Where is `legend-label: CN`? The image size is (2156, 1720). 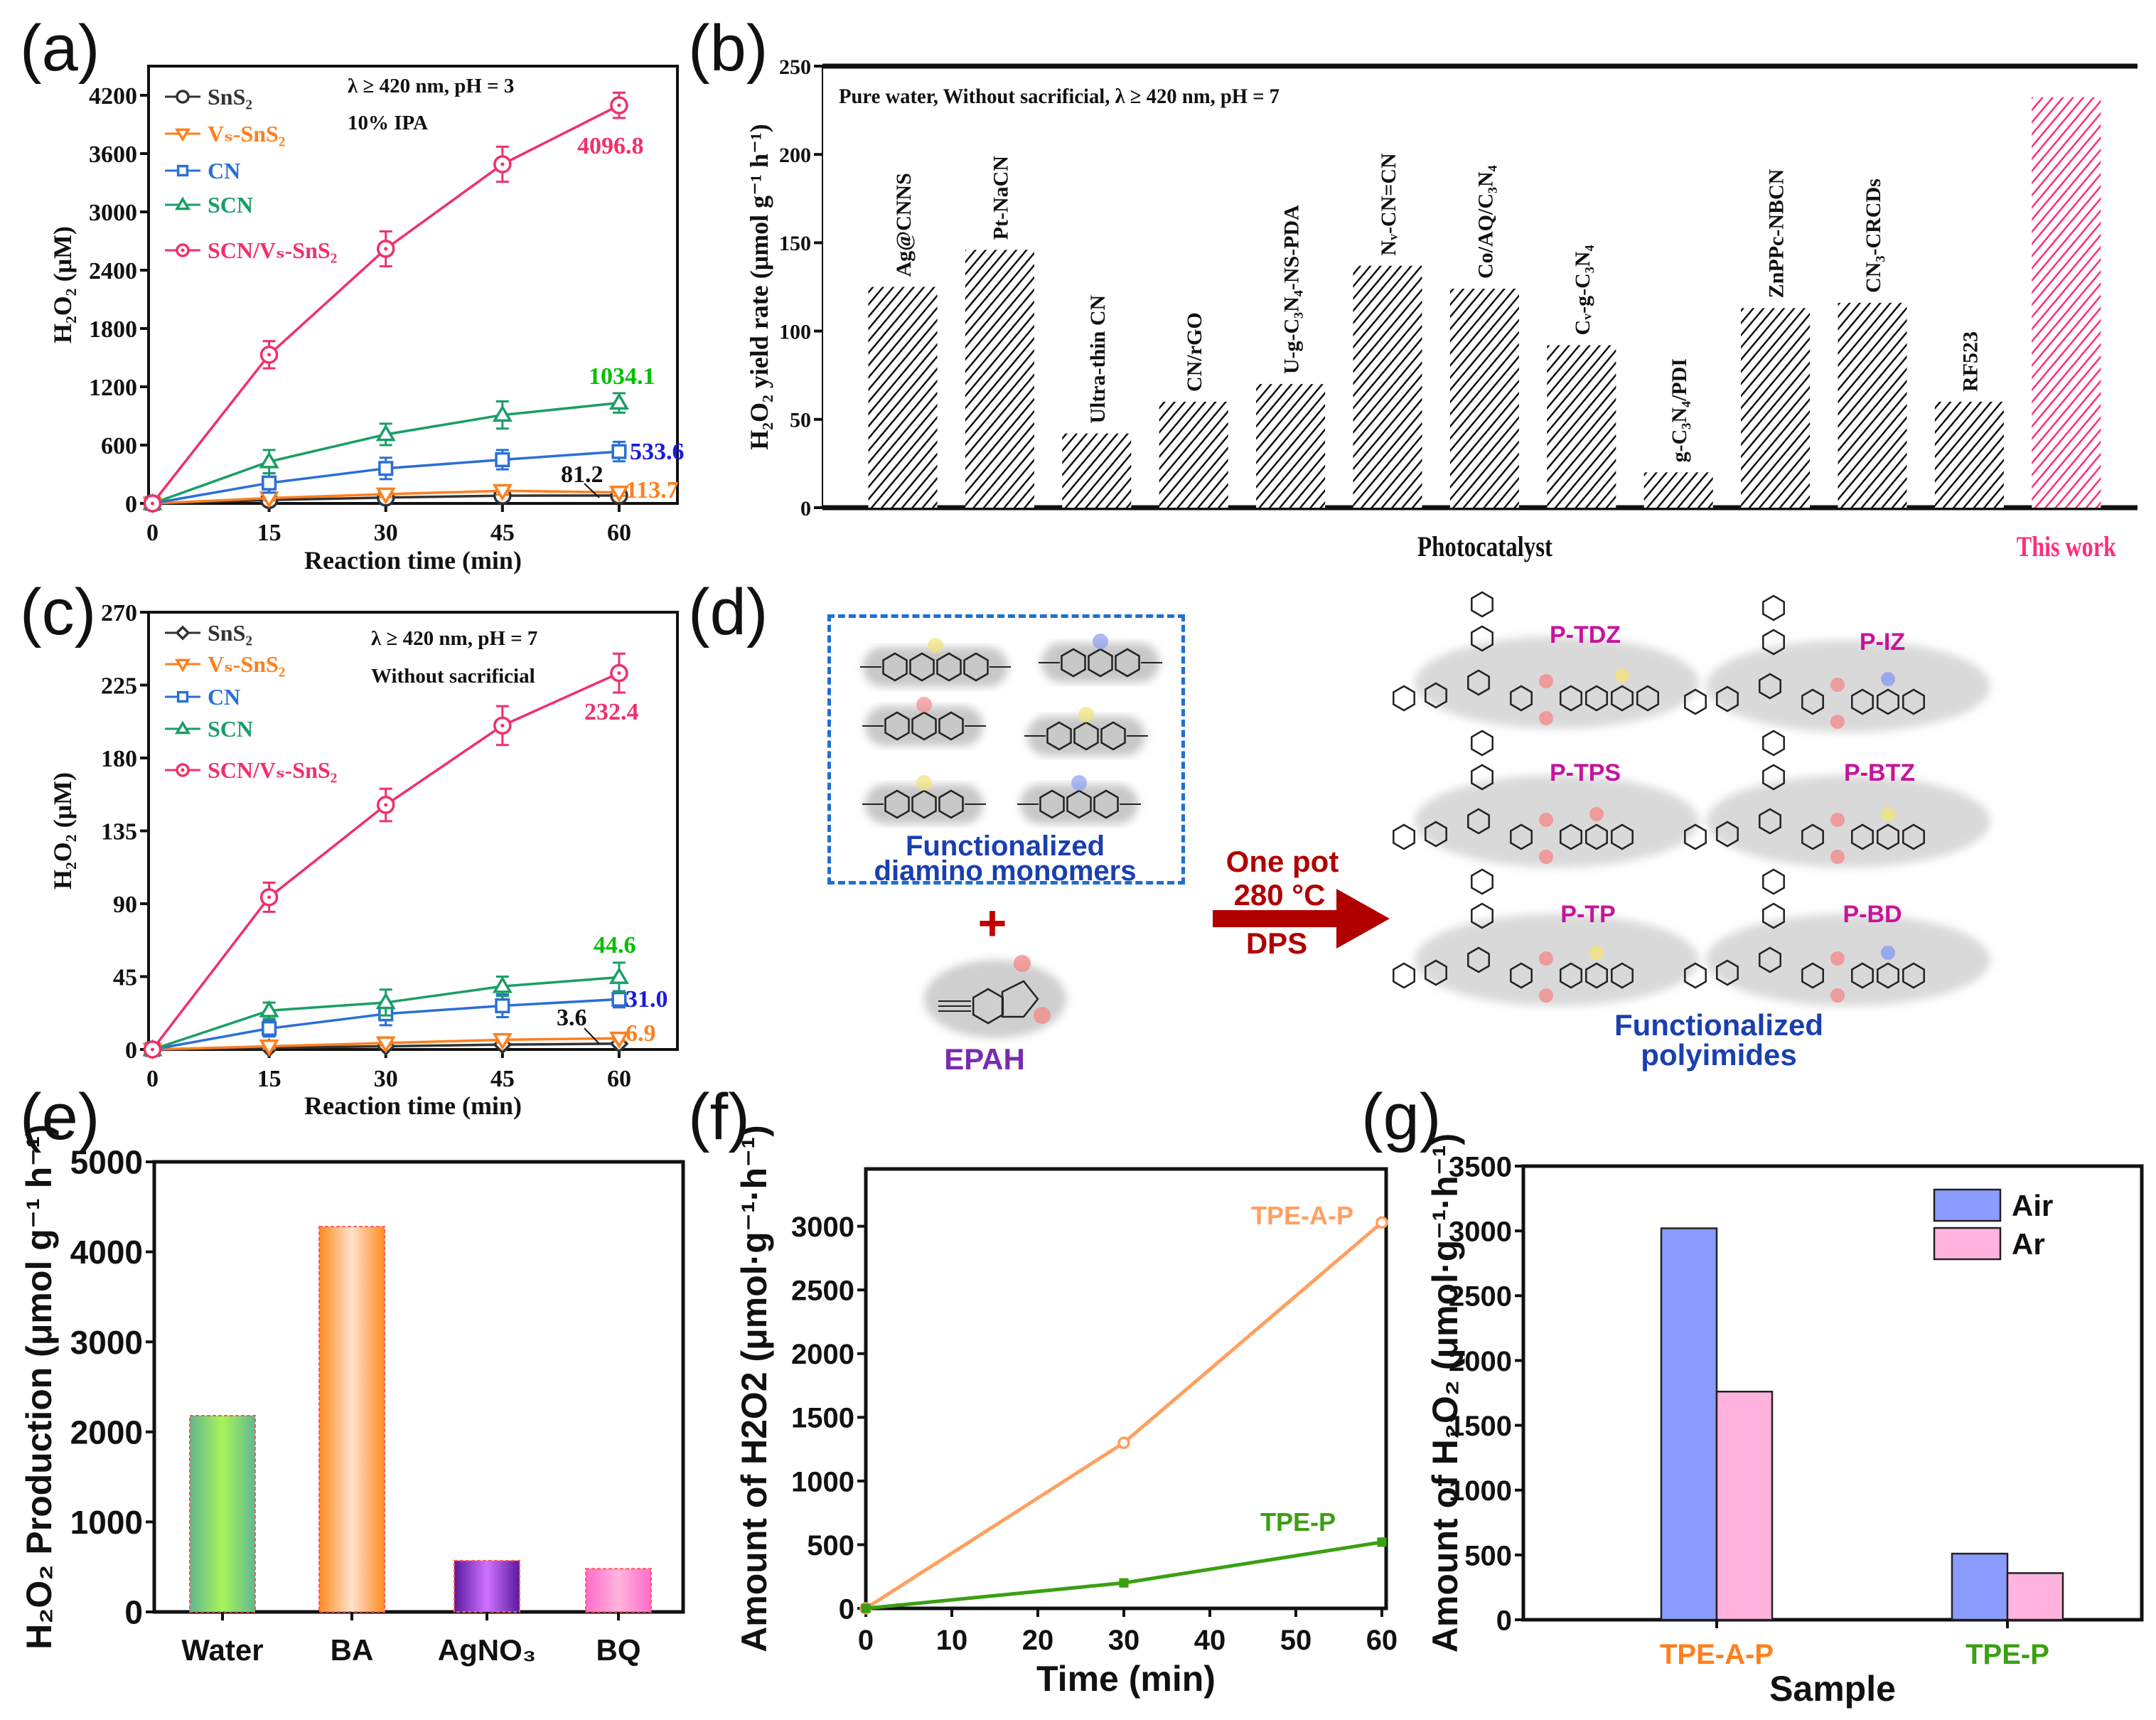
legend-label: CN is located at coordinates (224, 697).